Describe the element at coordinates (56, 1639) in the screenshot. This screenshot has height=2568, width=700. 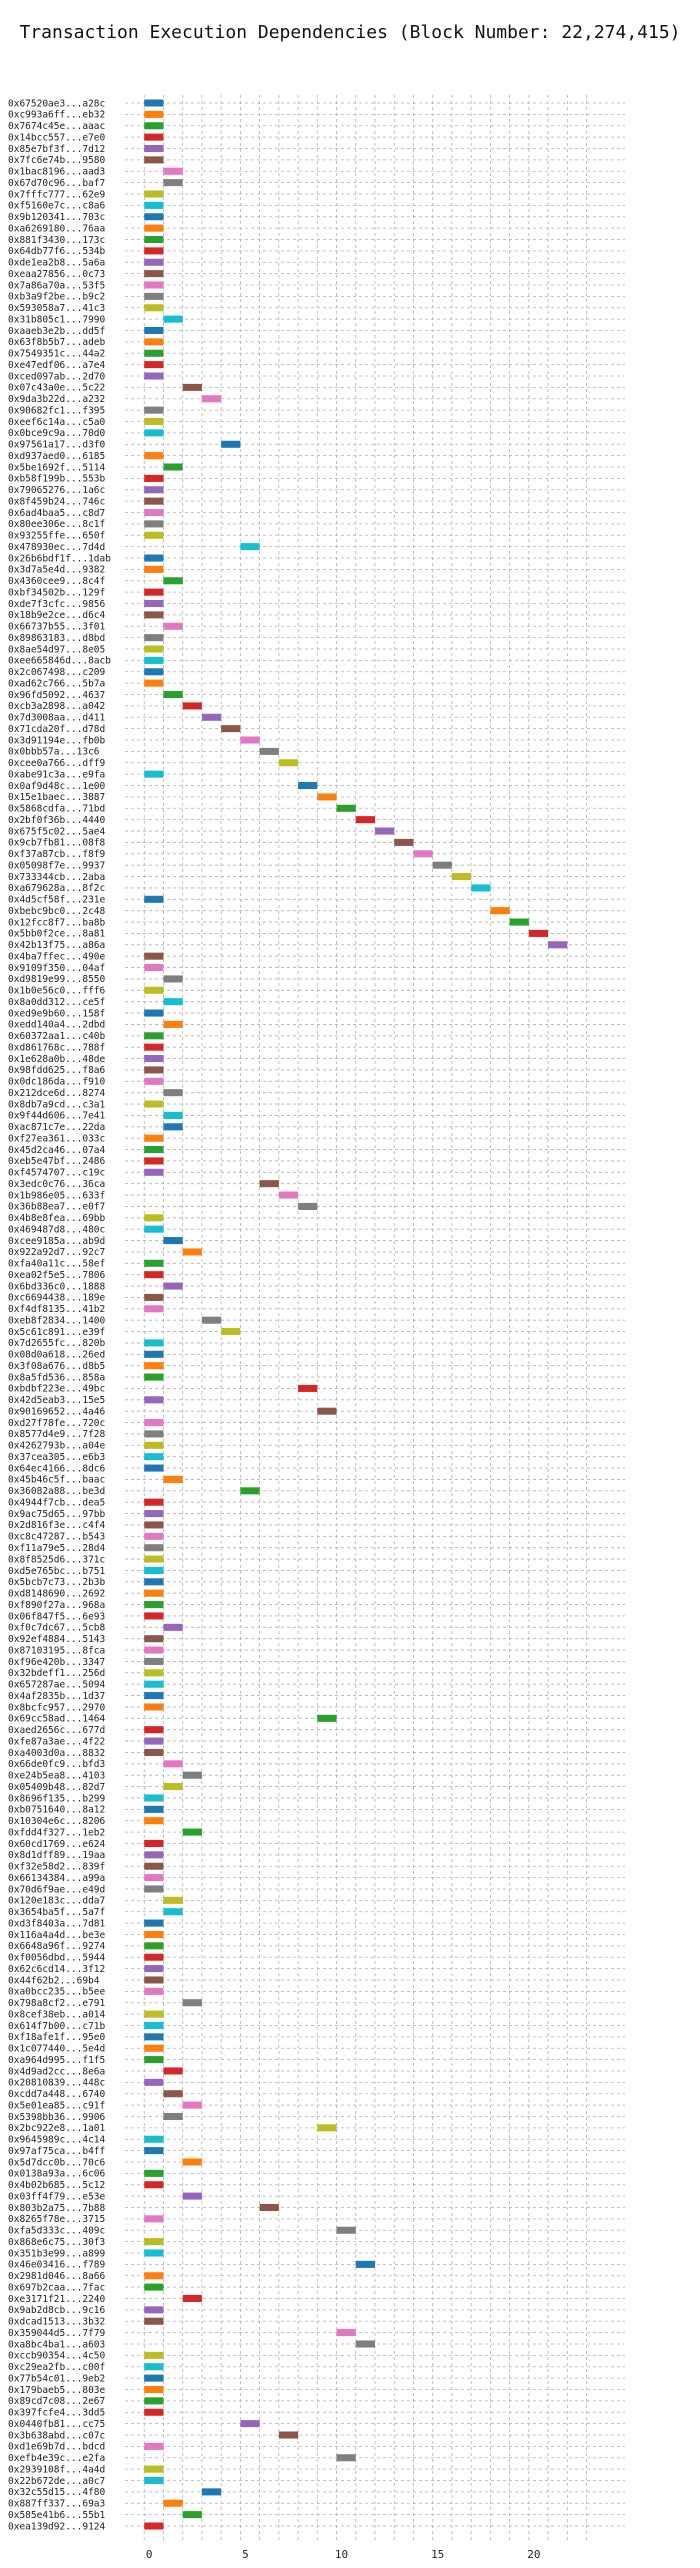
I see `y-tick-label: 0x92ef4884...5143` at that location.